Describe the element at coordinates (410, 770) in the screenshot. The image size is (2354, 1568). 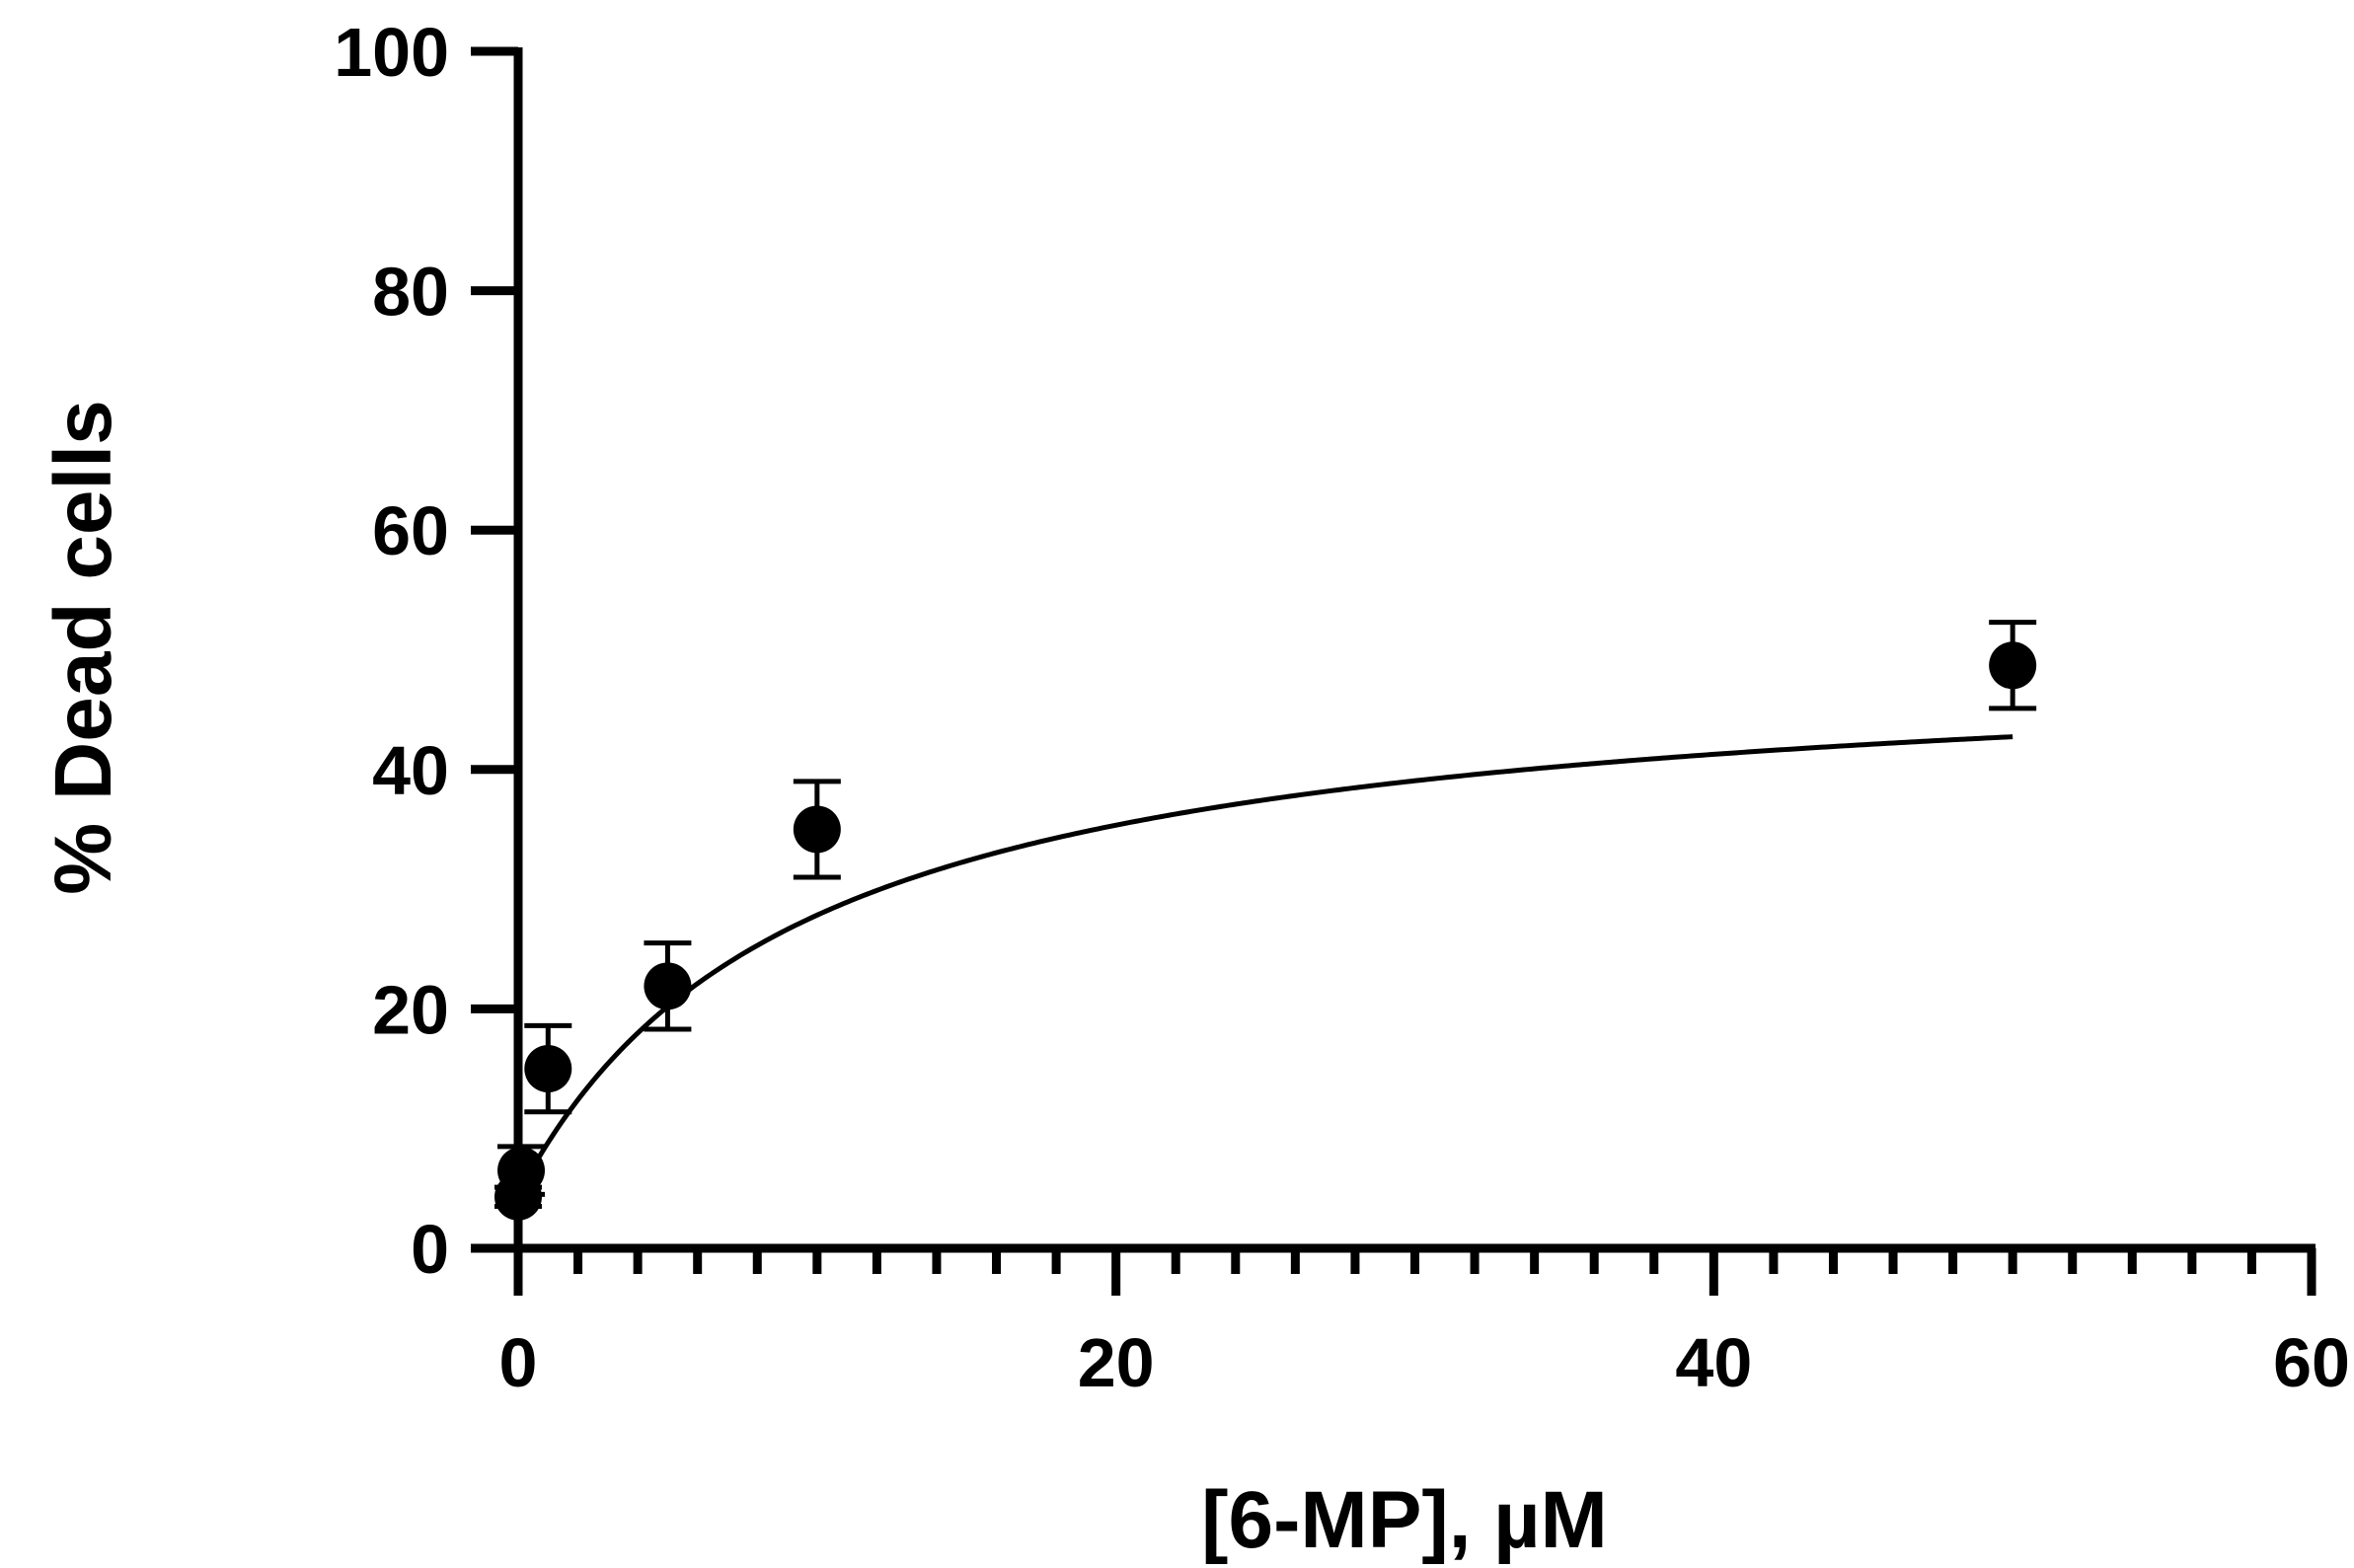
I see `y-tick-label: 40` at that location.